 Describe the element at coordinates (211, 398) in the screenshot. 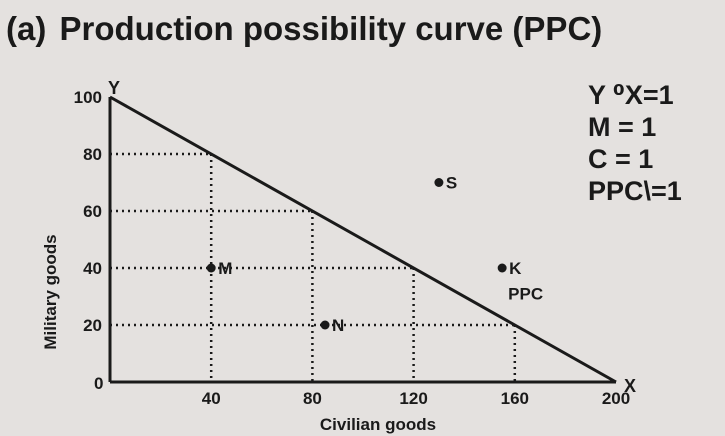

I see `x-tick-label: 40` at that location.